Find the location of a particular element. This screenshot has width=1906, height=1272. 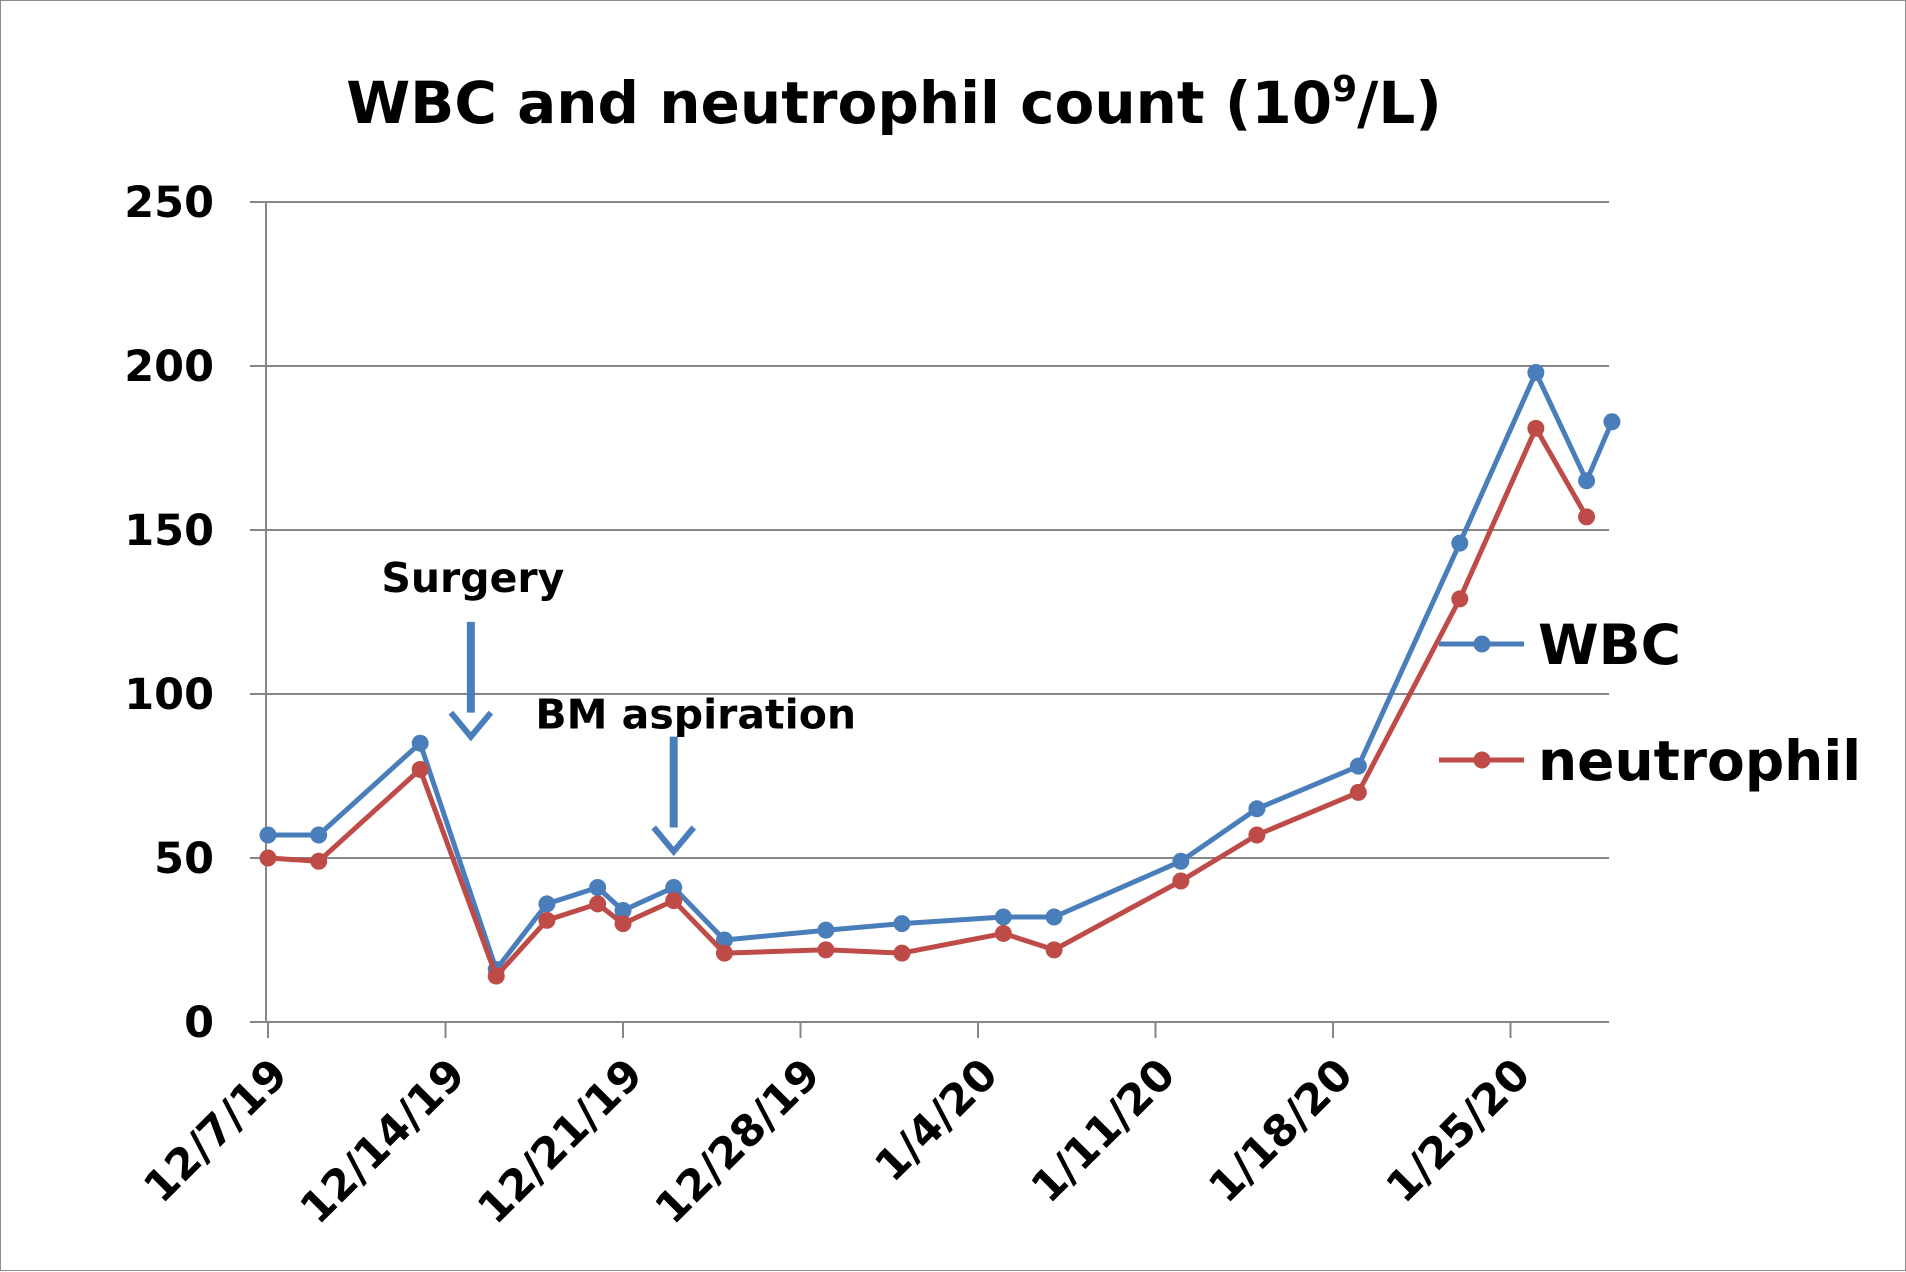

chart-title-superscript: 9 is located at coordinates (1344, 89).